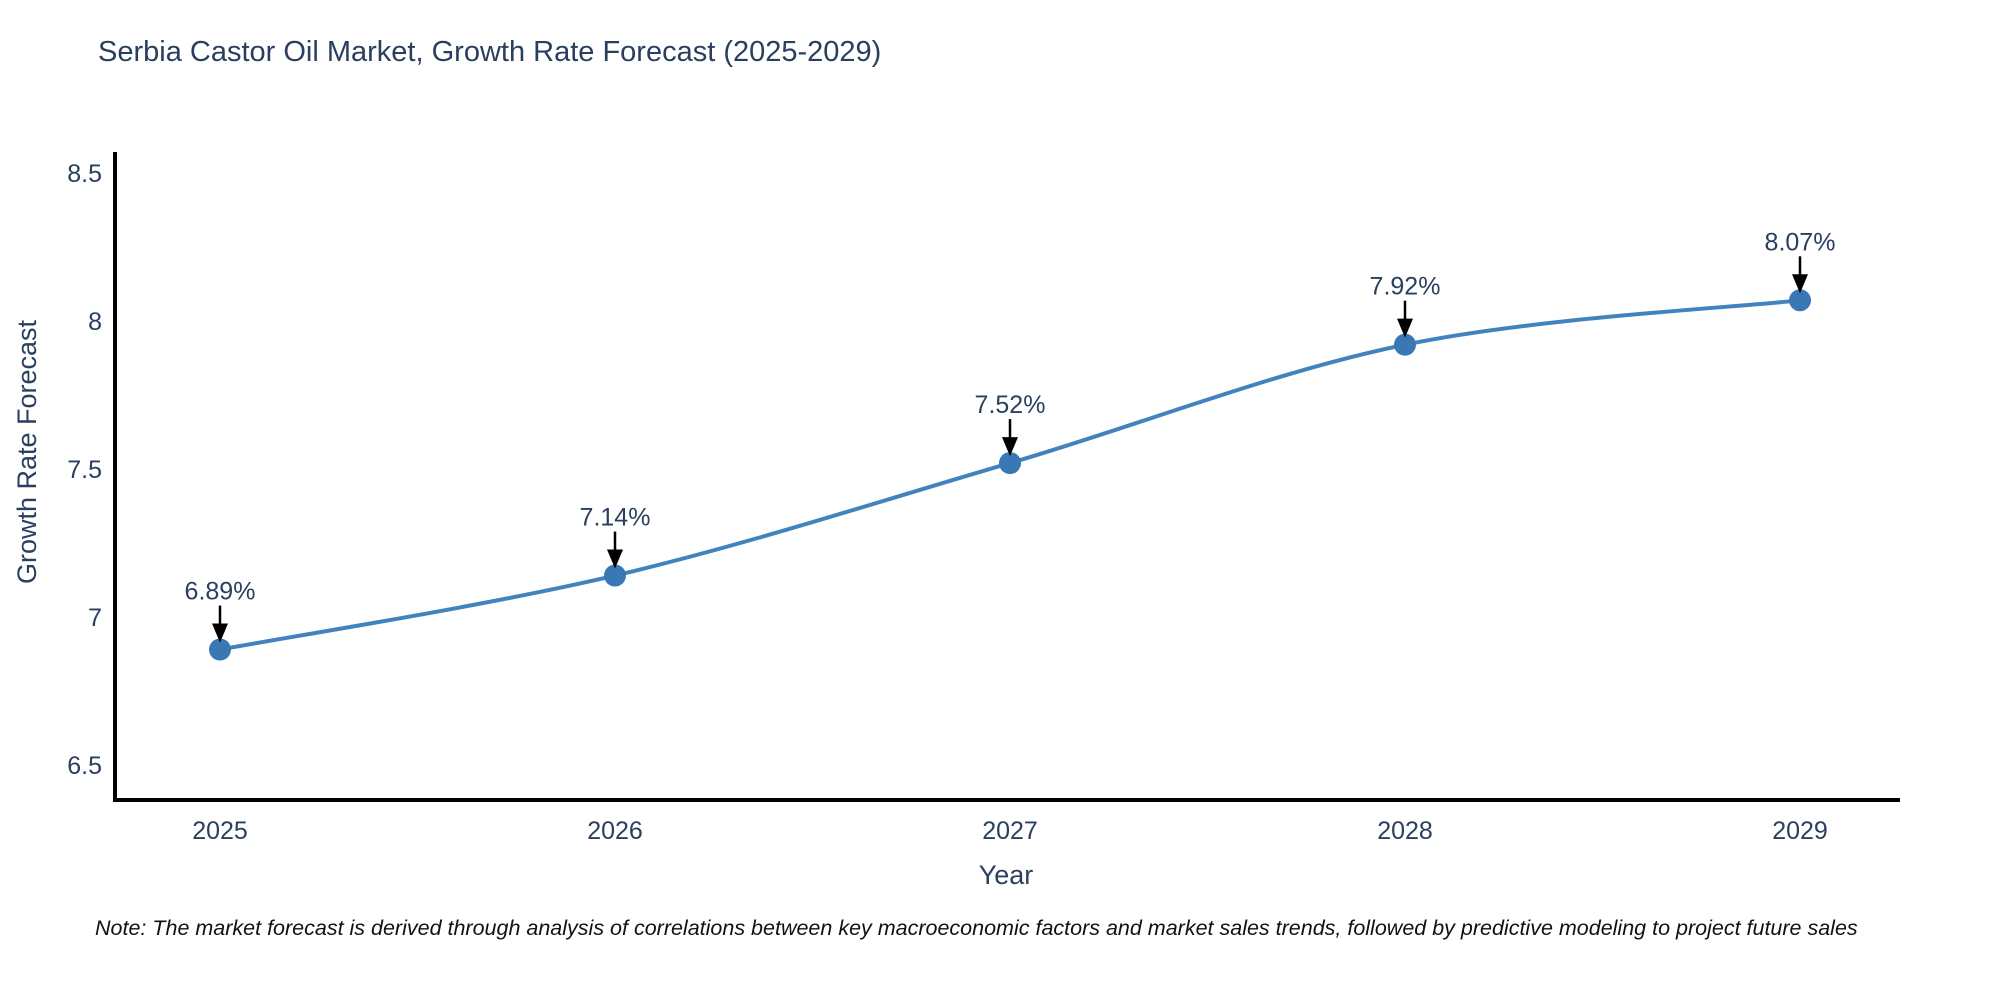 The width and height of the screenshot is (2000, 1000). Describe the element at coordinates (95, 322) in the screenshot. I see `y-tick-label: 8` at that location.